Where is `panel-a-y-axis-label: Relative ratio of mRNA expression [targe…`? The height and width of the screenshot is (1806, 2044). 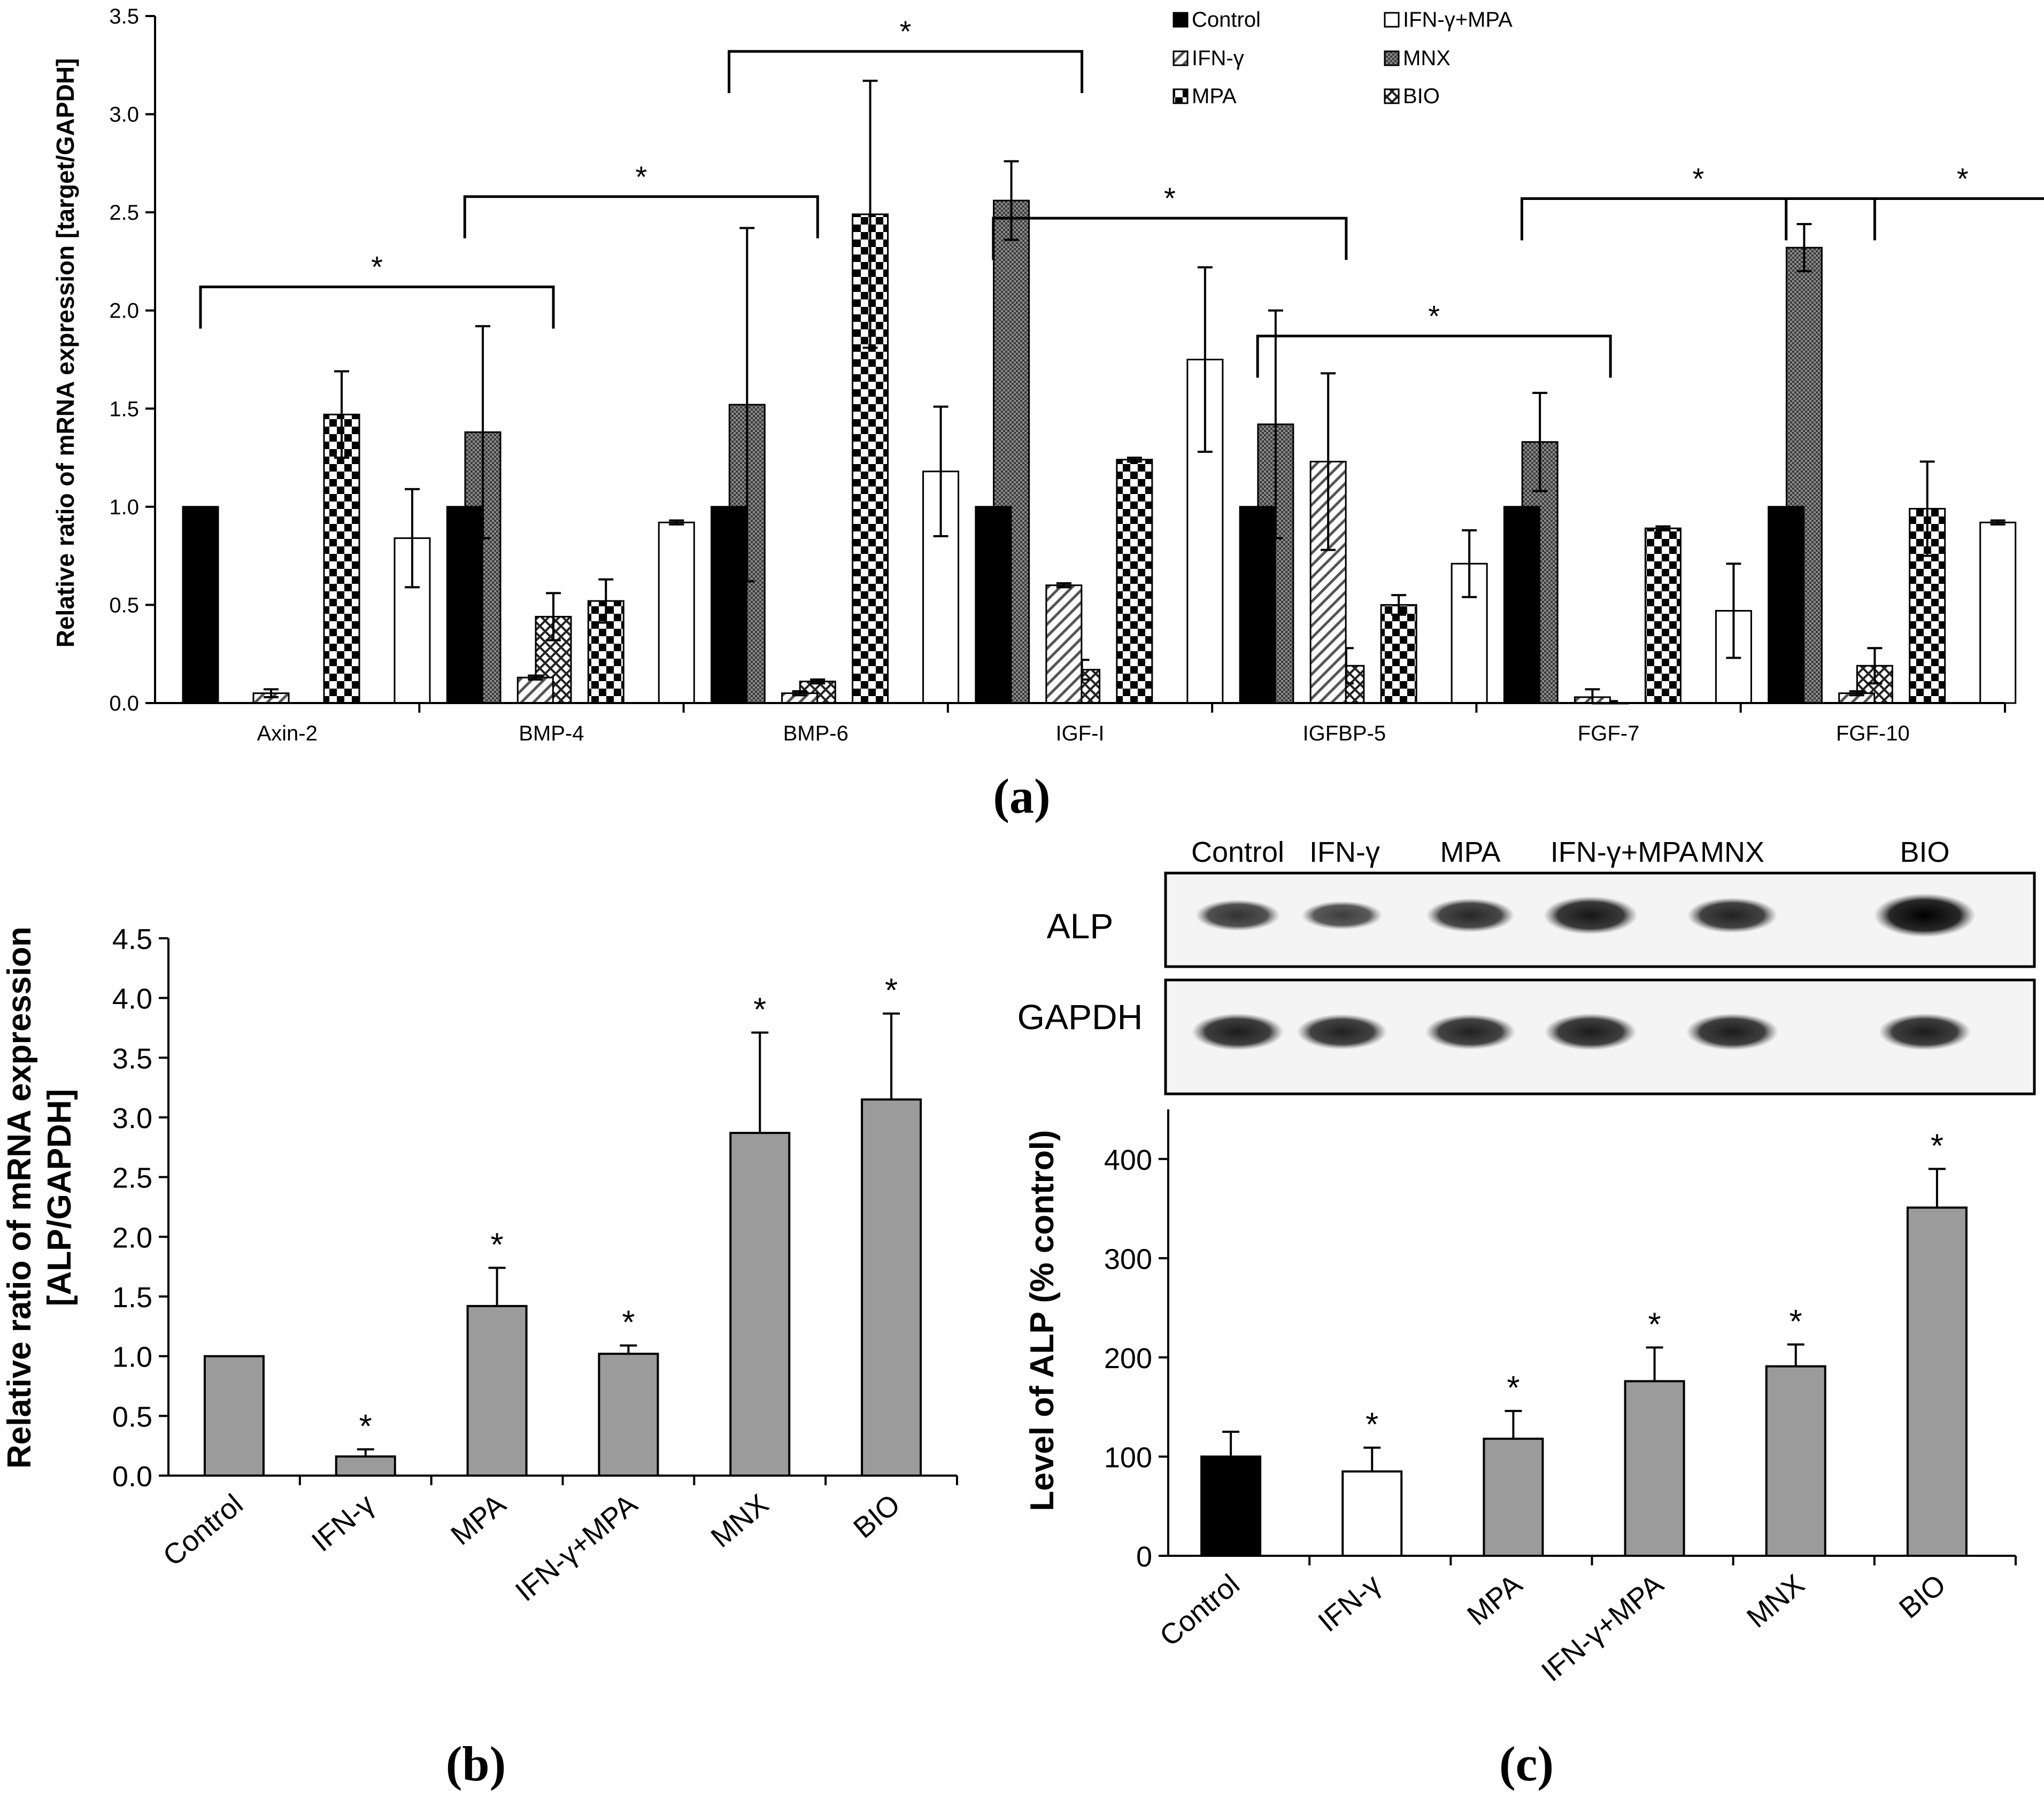
panel-a-y-axis-label: Relative ratio of mRNA expression [targe… is located at coordinates (65, 353).